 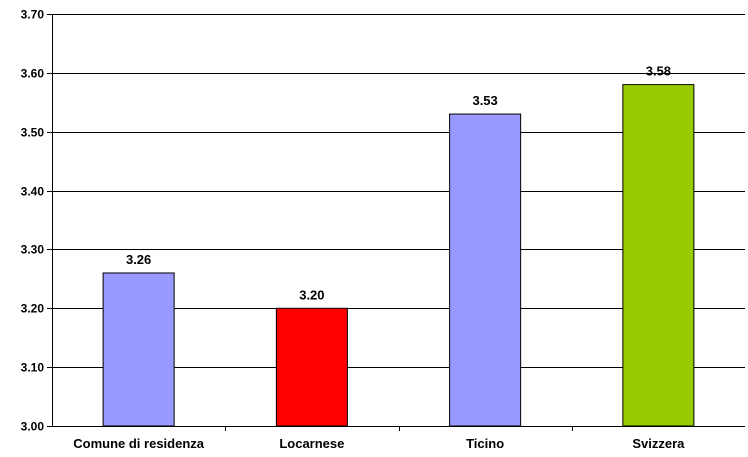 I want to click on y-axis: 3.00 3.10 3.20 3.30 3.40 3.50 3.60 3.70, so click(x=37, y=221).